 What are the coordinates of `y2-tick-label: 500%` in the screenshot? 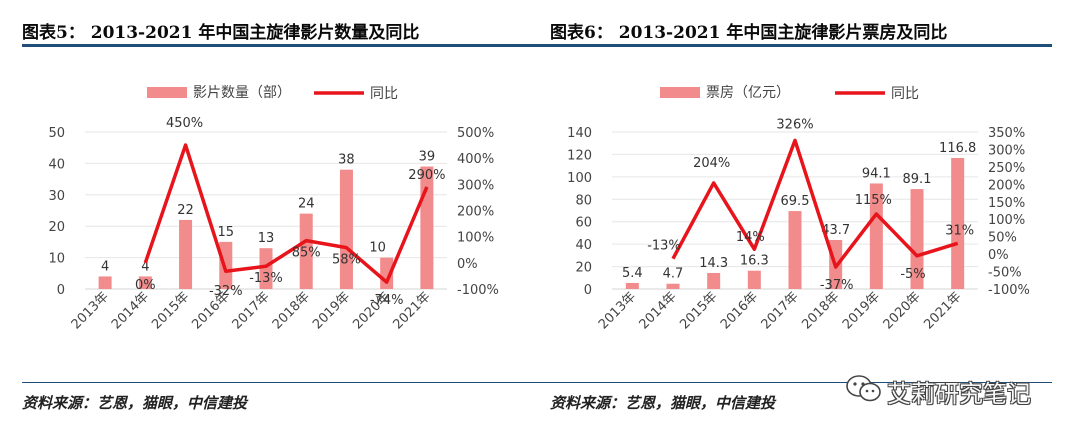 It's located at (475, 133).